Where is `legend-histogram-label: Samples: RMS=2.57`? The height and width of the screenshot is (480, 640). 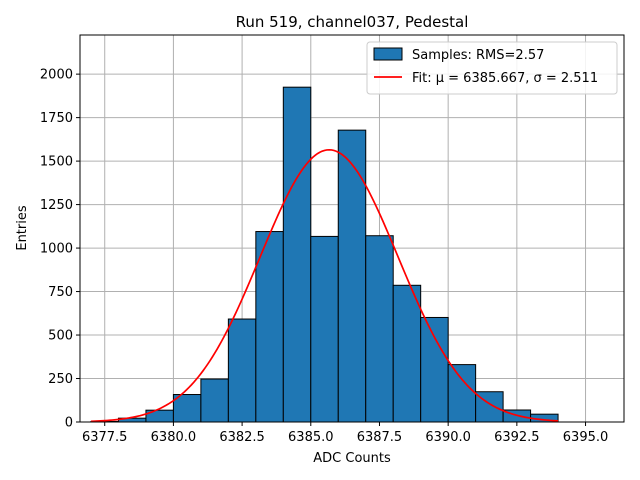 legend-histogram-label: Samples: RMS=2.57 is located at coordinates (478, 55).